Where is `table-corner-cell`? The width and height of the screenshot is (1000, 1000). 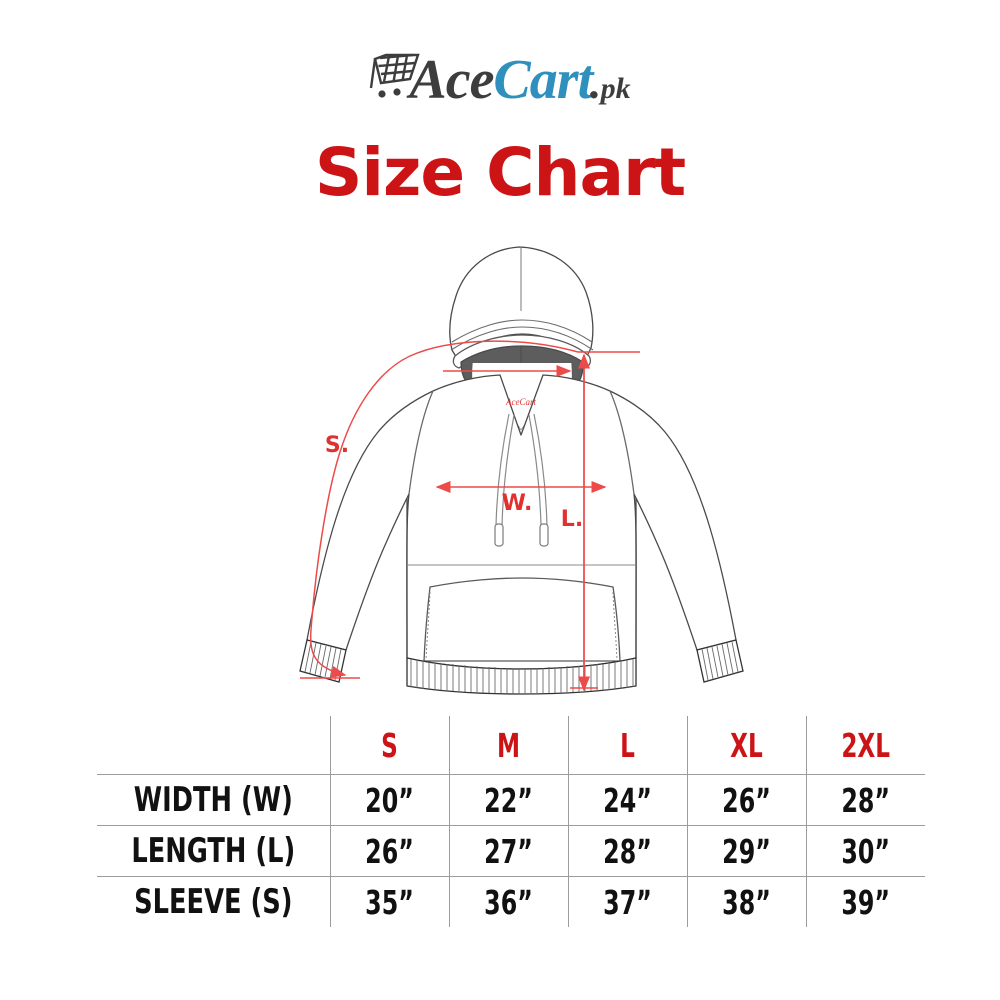 table-corner-cell is located at coordinates (213, 745).